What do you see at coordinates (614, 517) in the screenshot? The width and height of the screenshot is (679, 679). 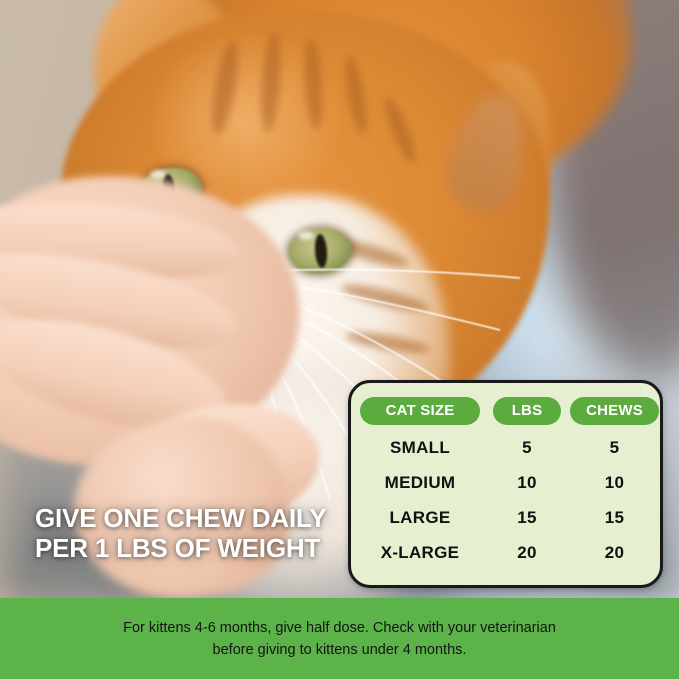 I see `cell-chews: 15` at bounding box center [614, 517].